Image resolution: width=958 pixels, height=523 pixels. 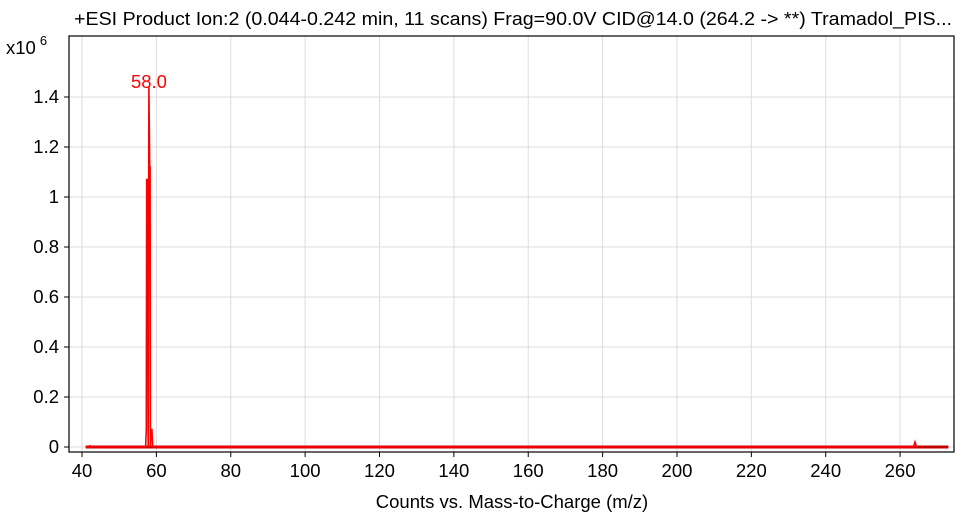 I want to click on y-multiplier-base: x10, so click(x=21, y=47).